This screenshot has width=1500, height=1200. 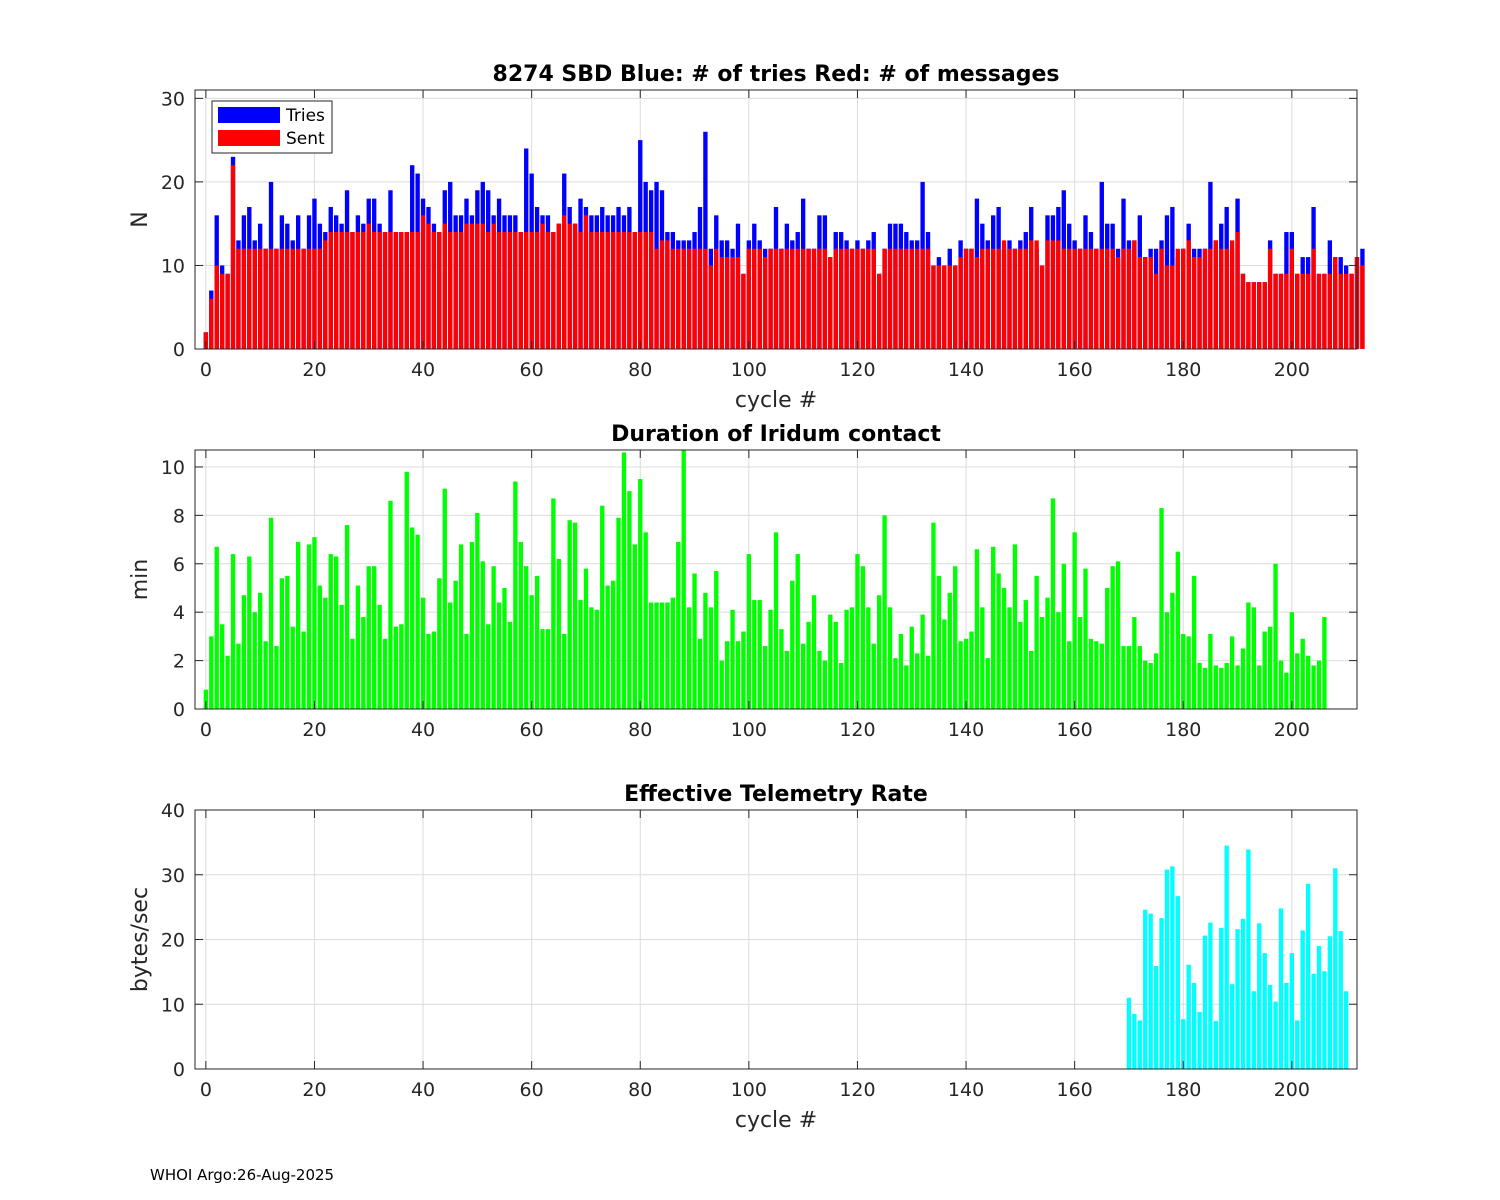 I want to click on chart-title: Duration of Iridum contact, so click(x=776, y=434).